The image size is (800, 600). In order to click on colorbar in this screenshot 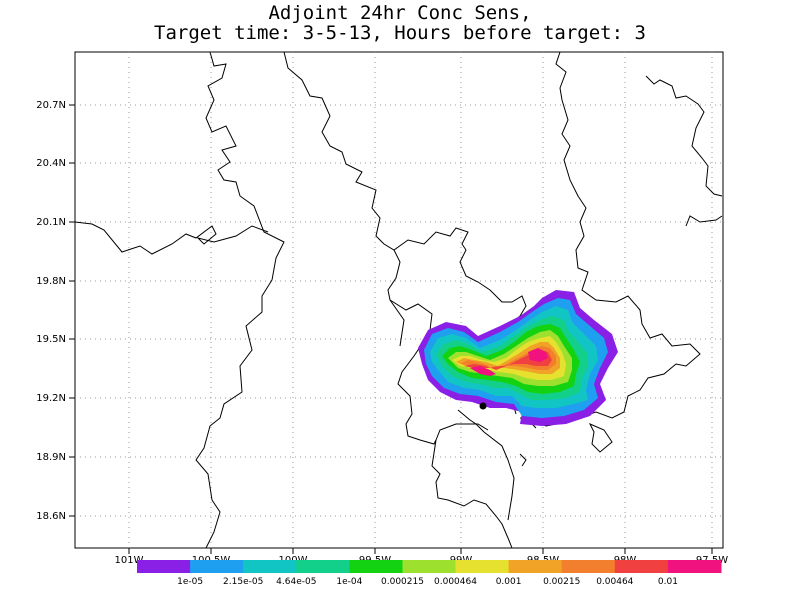, I will do `click(429, 566)`.